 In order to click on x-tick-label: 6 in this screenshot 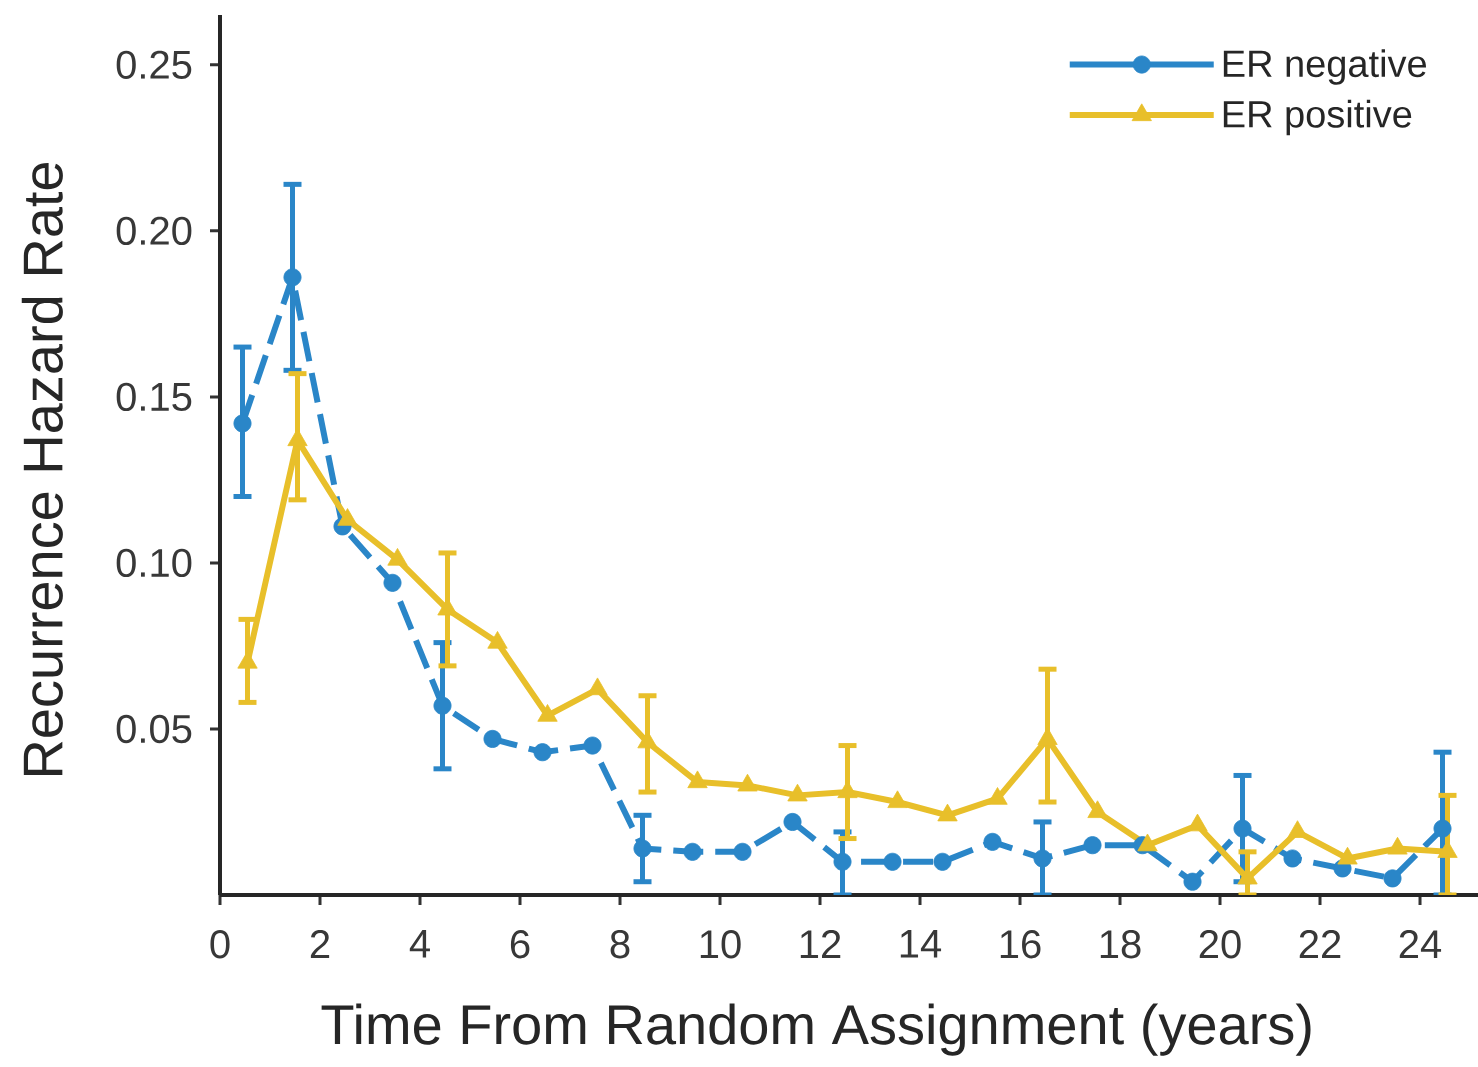, I will do `click(520, 944)`.